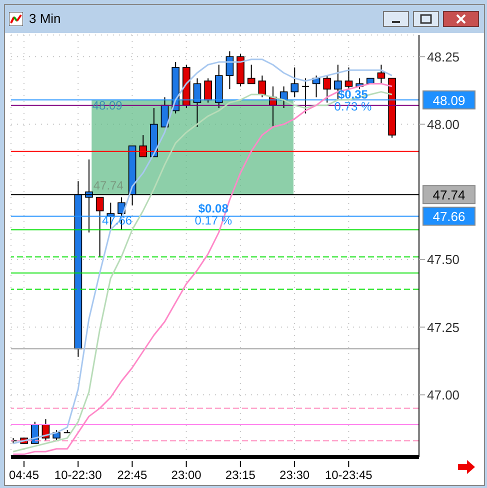 This screenshot has width=487, height=488. Describe the element at coordinates (132, 475) in the screenshot. I see `x-tick-label: 22:45` at that location.